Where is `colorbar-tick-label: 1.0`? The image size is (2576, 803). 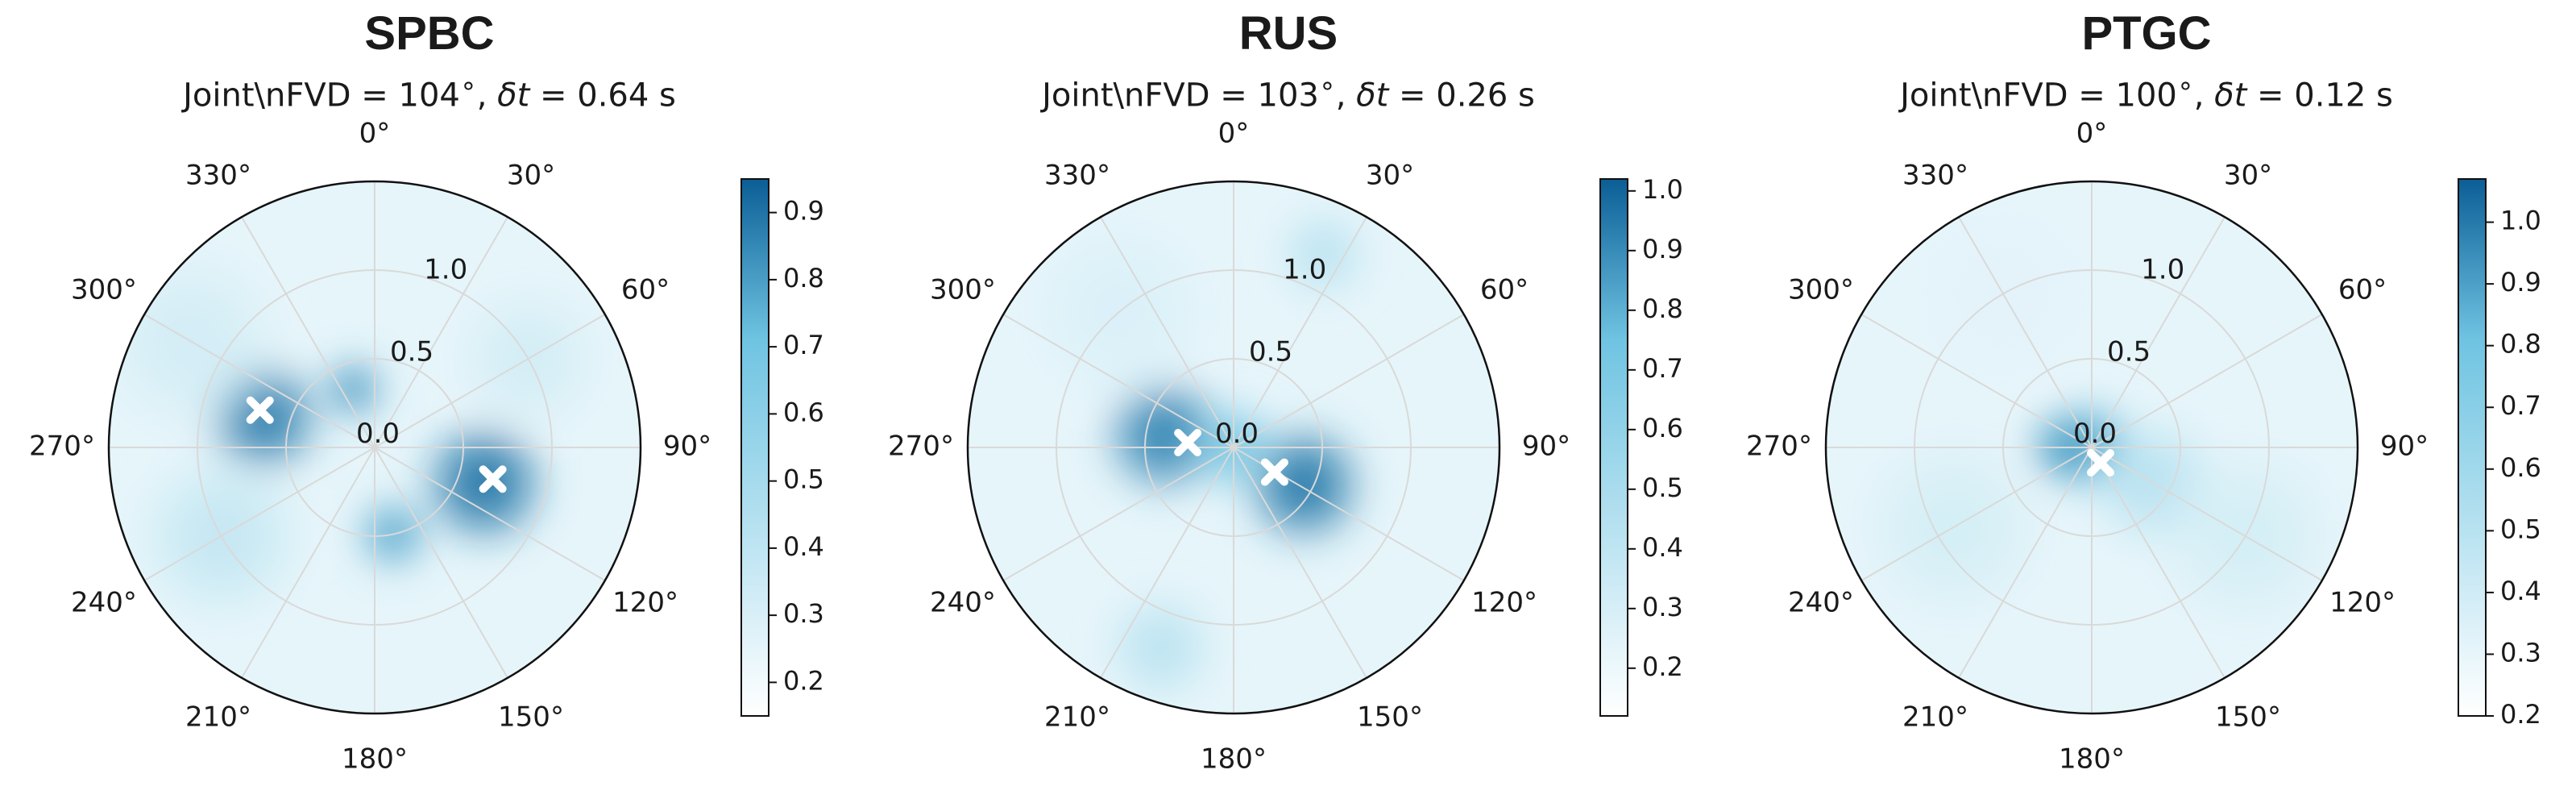
colorbar-tick-label: 1.0 is located at coordinates (1662, 190).